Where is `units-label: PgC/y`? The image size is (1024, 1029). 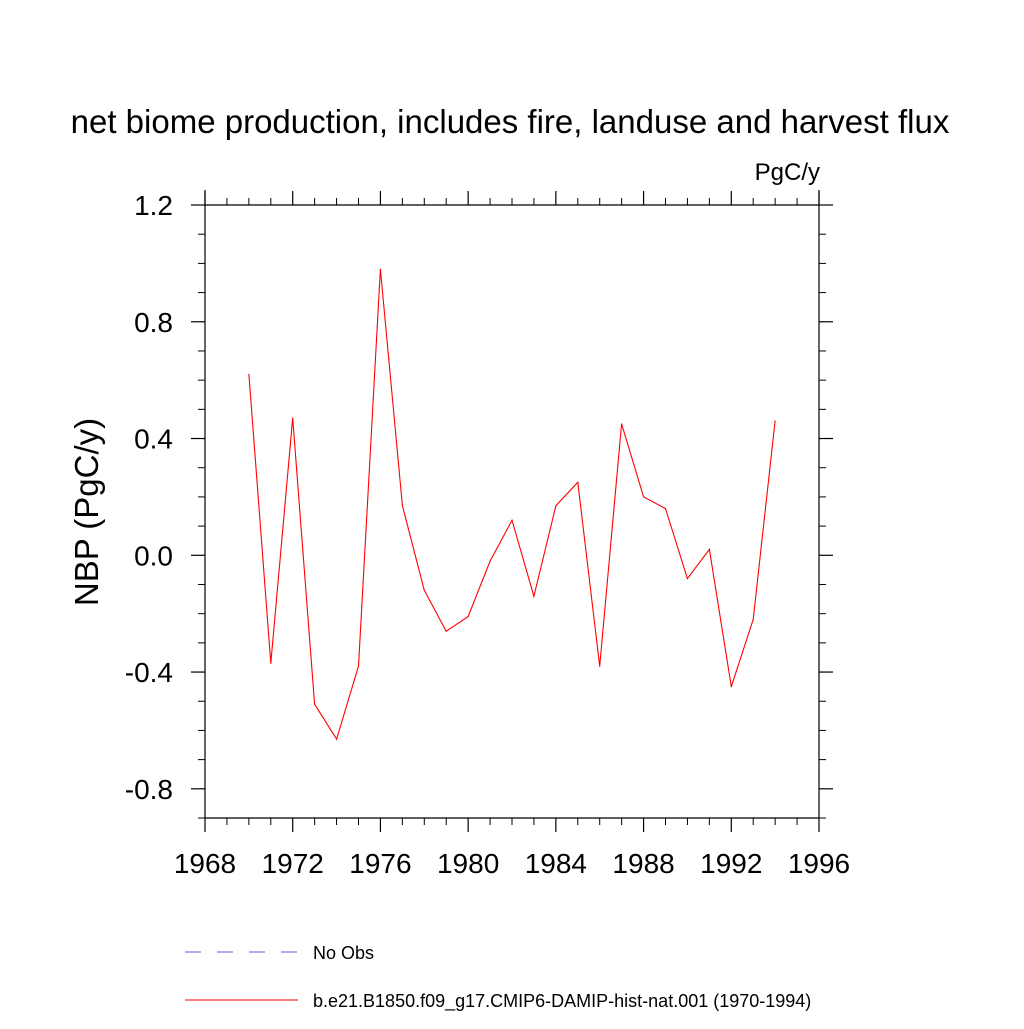
units-label: PgC/y is located at coordinates (787, 172).